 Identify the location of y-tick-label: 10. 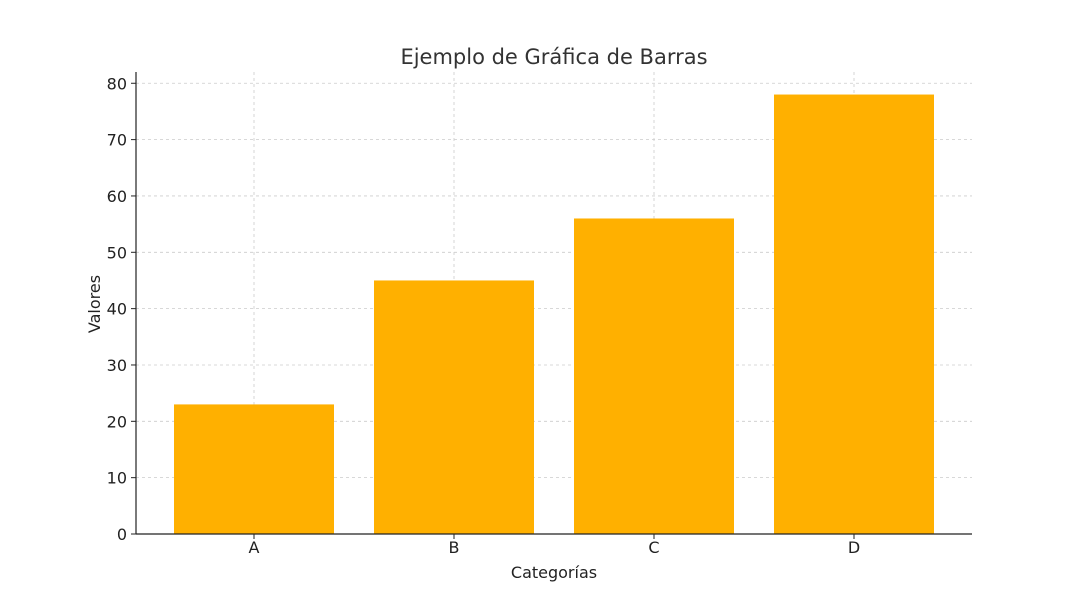
(117, 478).